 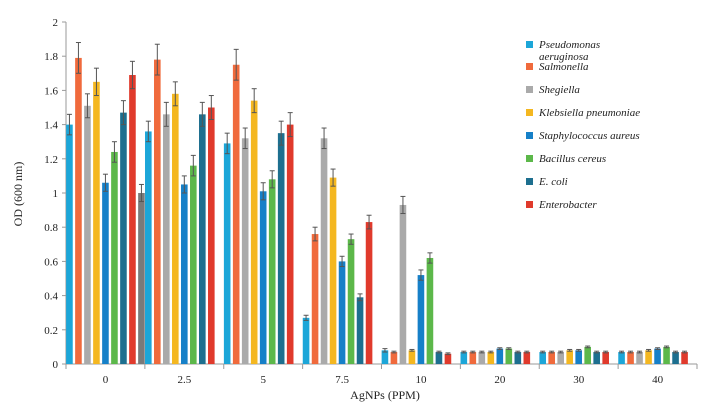 What do you see at coordinates (500, 380) in the screenshot?
I see `x-tick-label: 20` at bounding box center [500, 380].